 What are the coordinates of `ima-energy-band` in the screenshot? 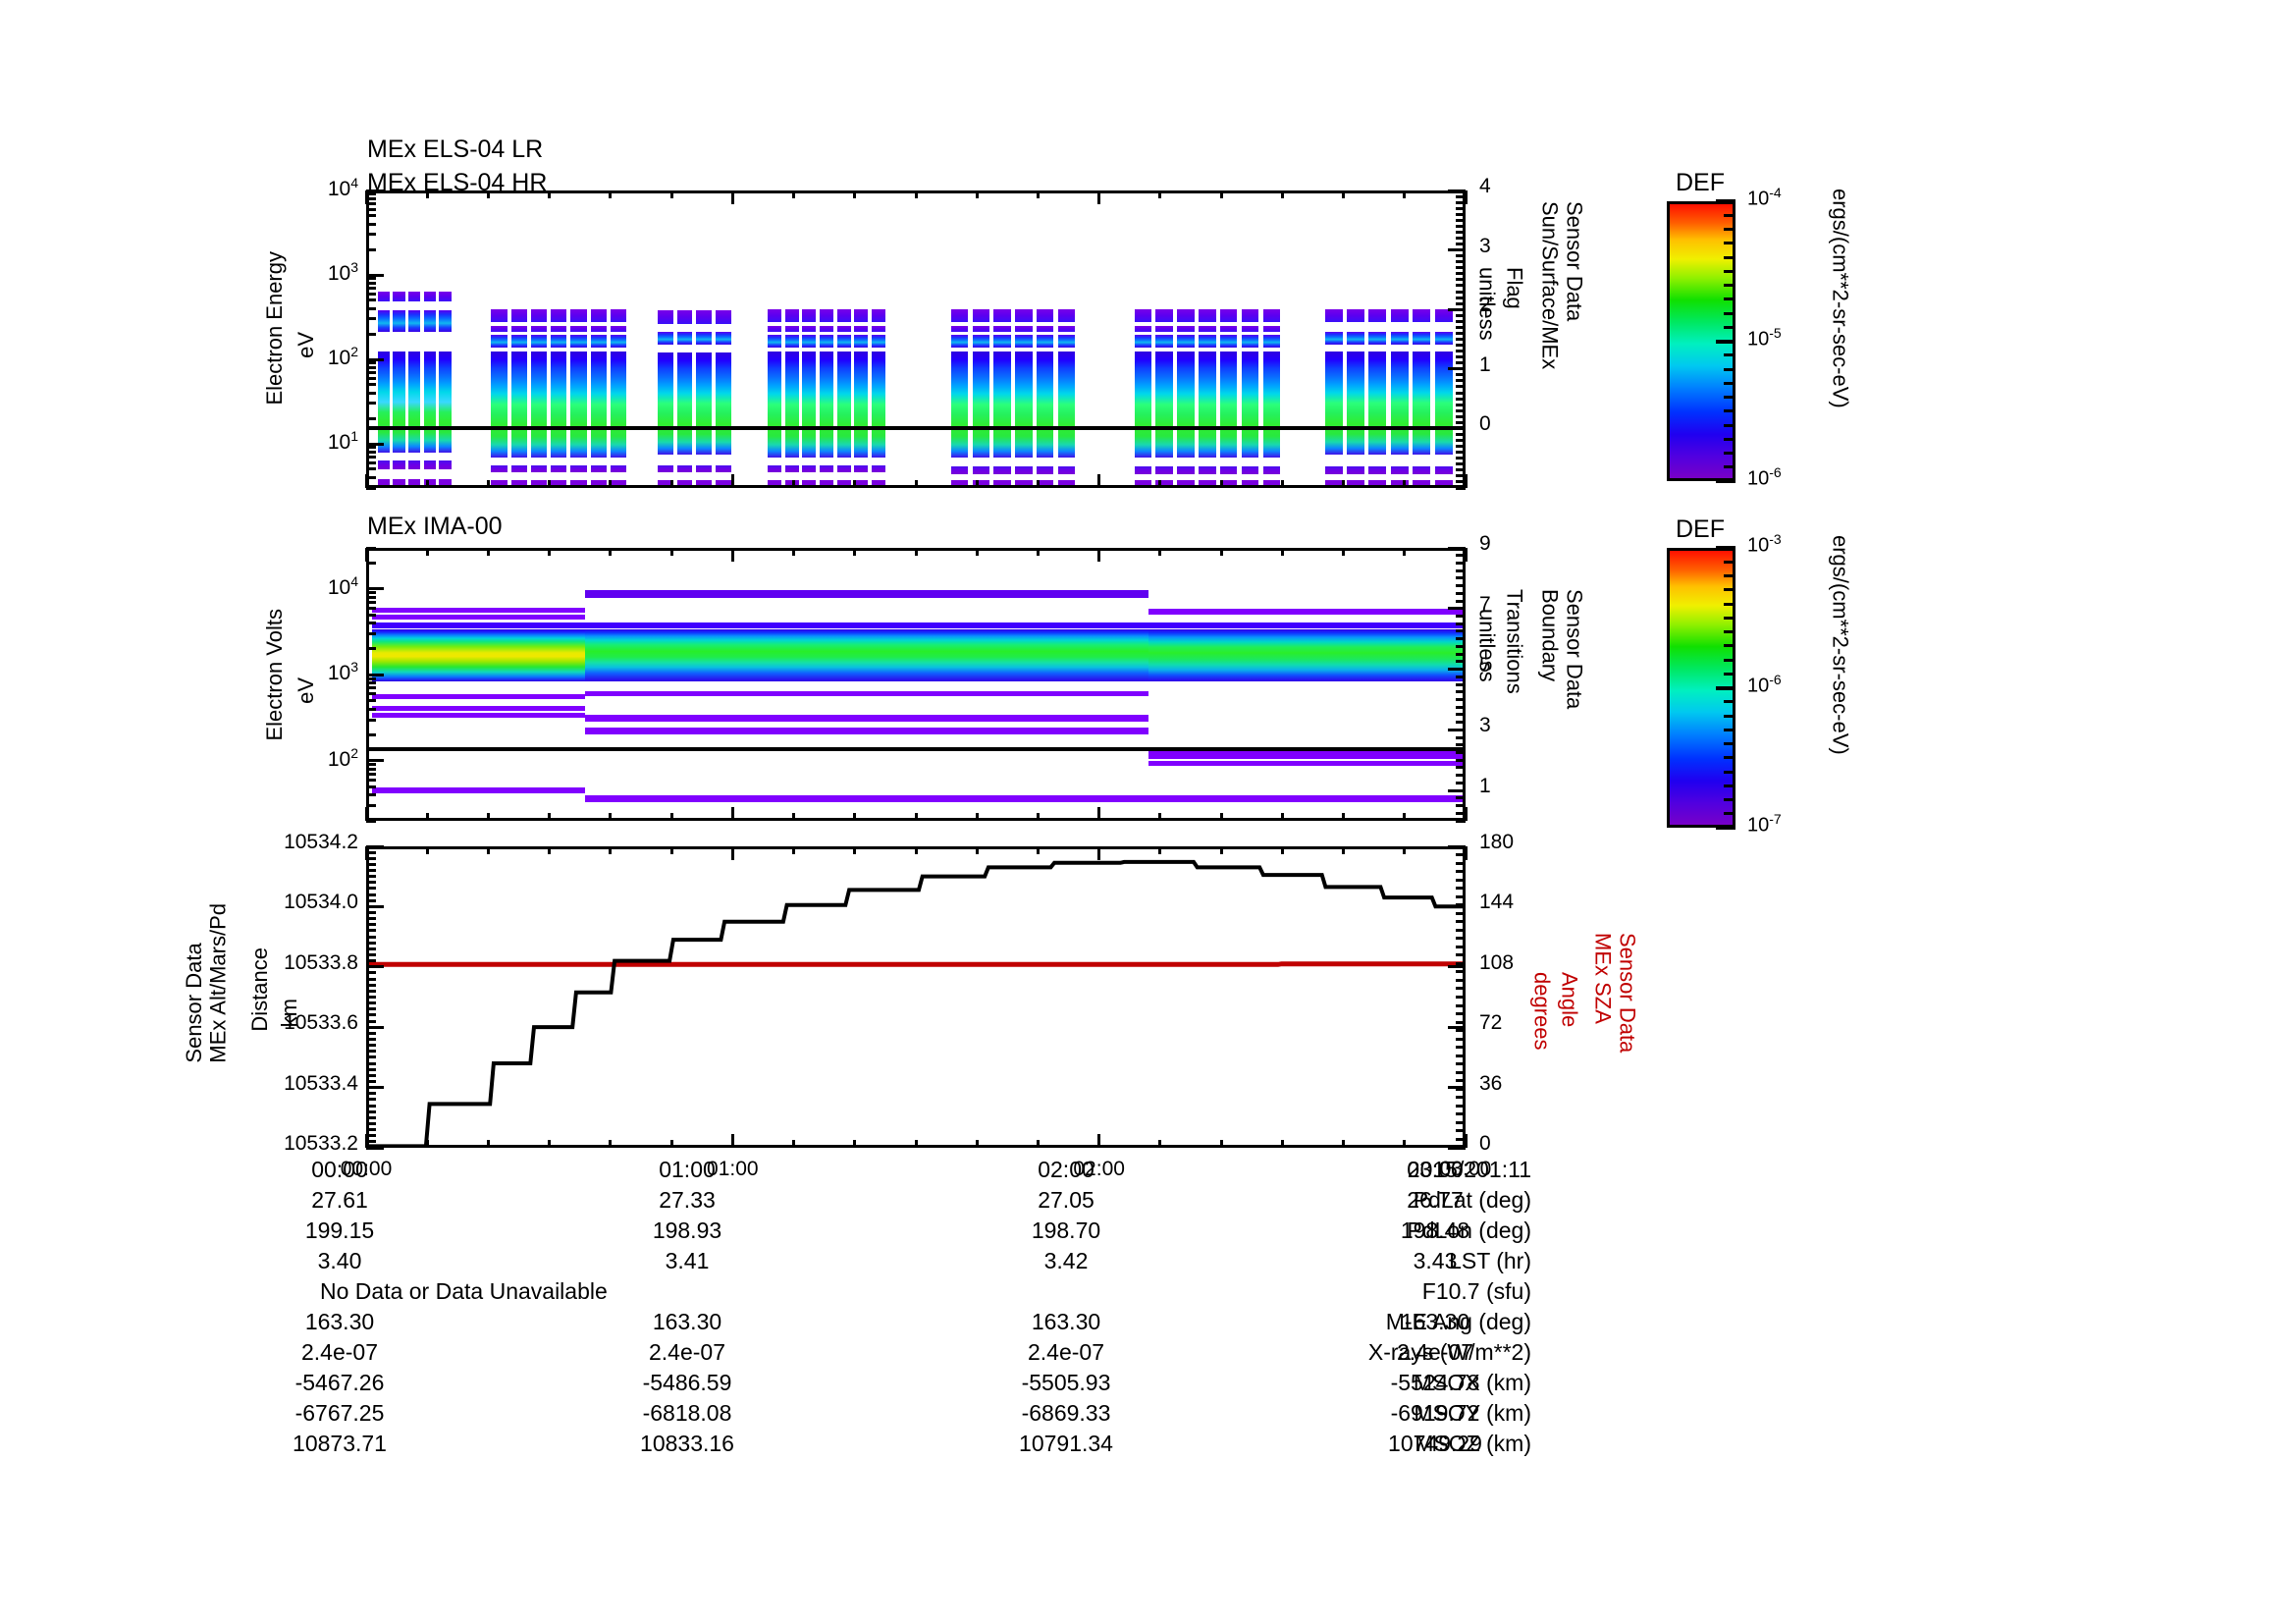 It's located at (478, 697).